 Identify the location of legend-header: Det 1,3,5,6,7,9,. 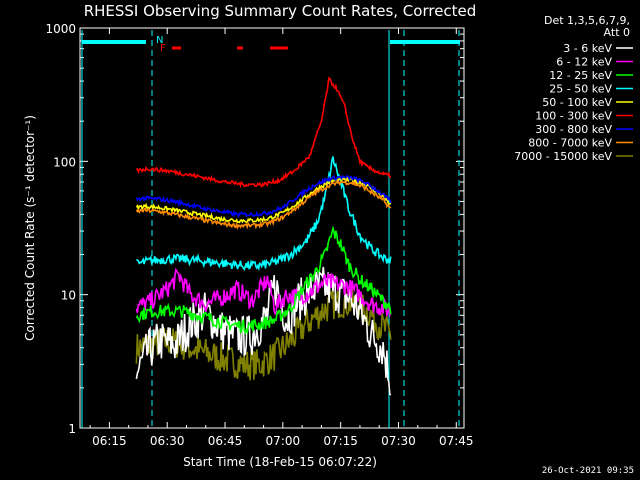
(587, 20).